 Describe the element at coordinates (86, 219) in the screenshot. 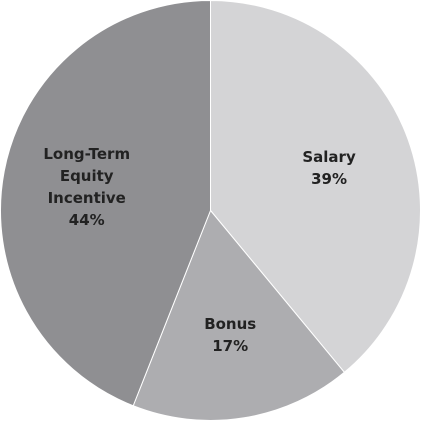

I see `value-label: 44%` at that location.